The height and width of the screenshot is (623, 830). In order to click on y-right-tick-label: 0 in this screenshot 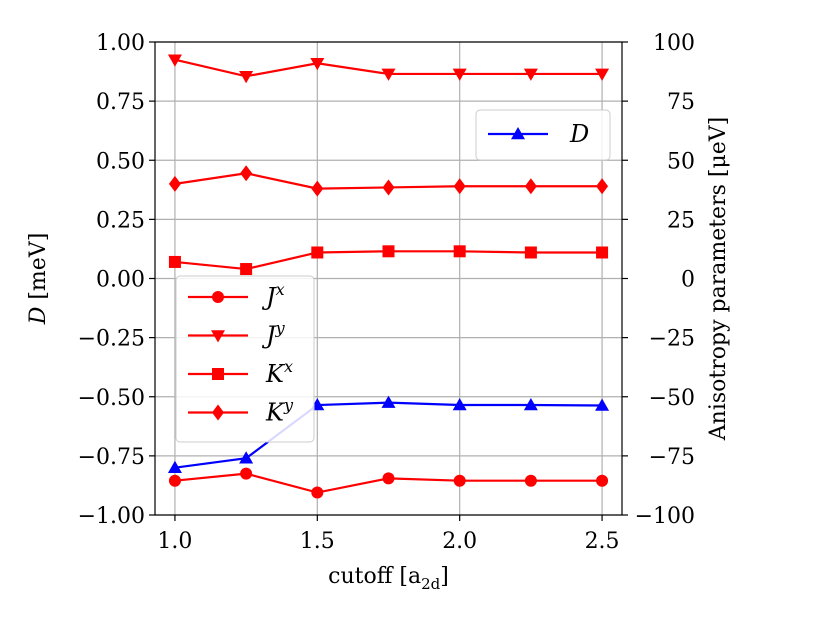, I will do `click(688, 280)`.